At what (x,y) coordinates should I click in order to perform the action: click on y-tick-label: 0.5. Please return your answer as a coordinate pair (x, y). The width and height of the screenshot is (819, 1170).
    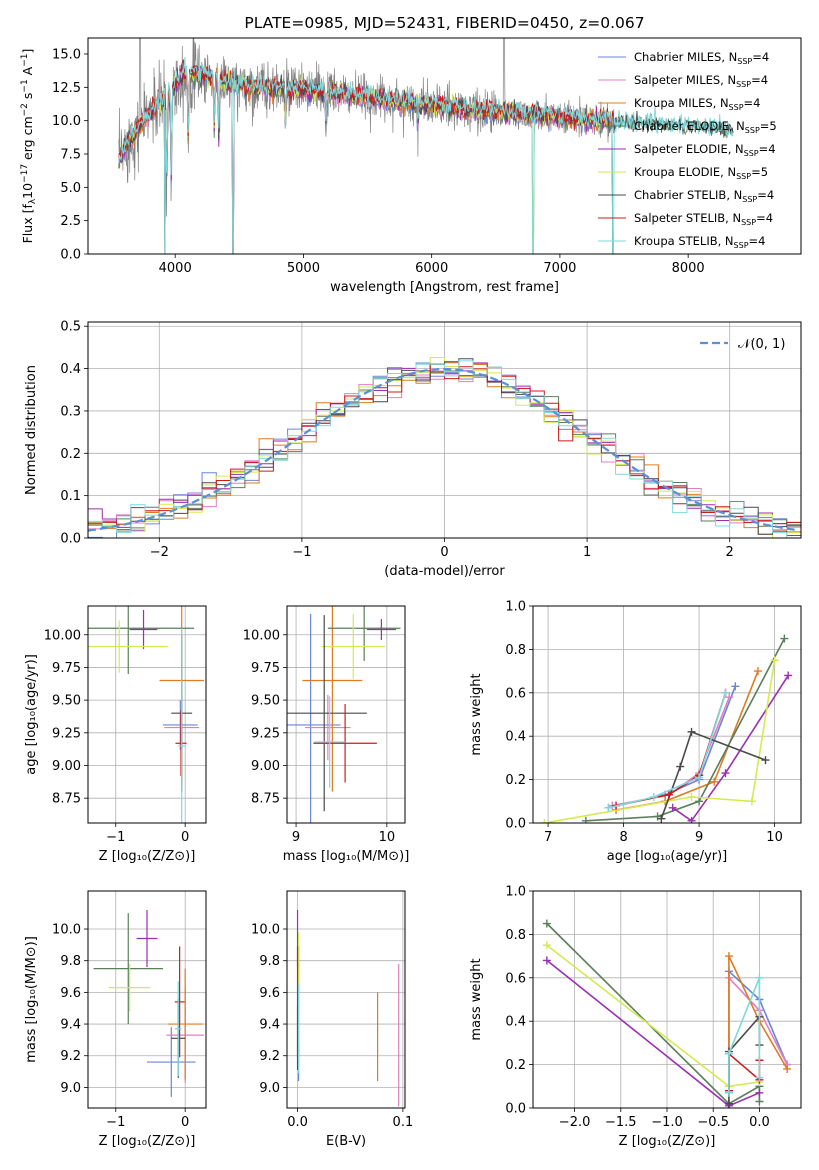
    Looking at the image, I should click on (70, 327).